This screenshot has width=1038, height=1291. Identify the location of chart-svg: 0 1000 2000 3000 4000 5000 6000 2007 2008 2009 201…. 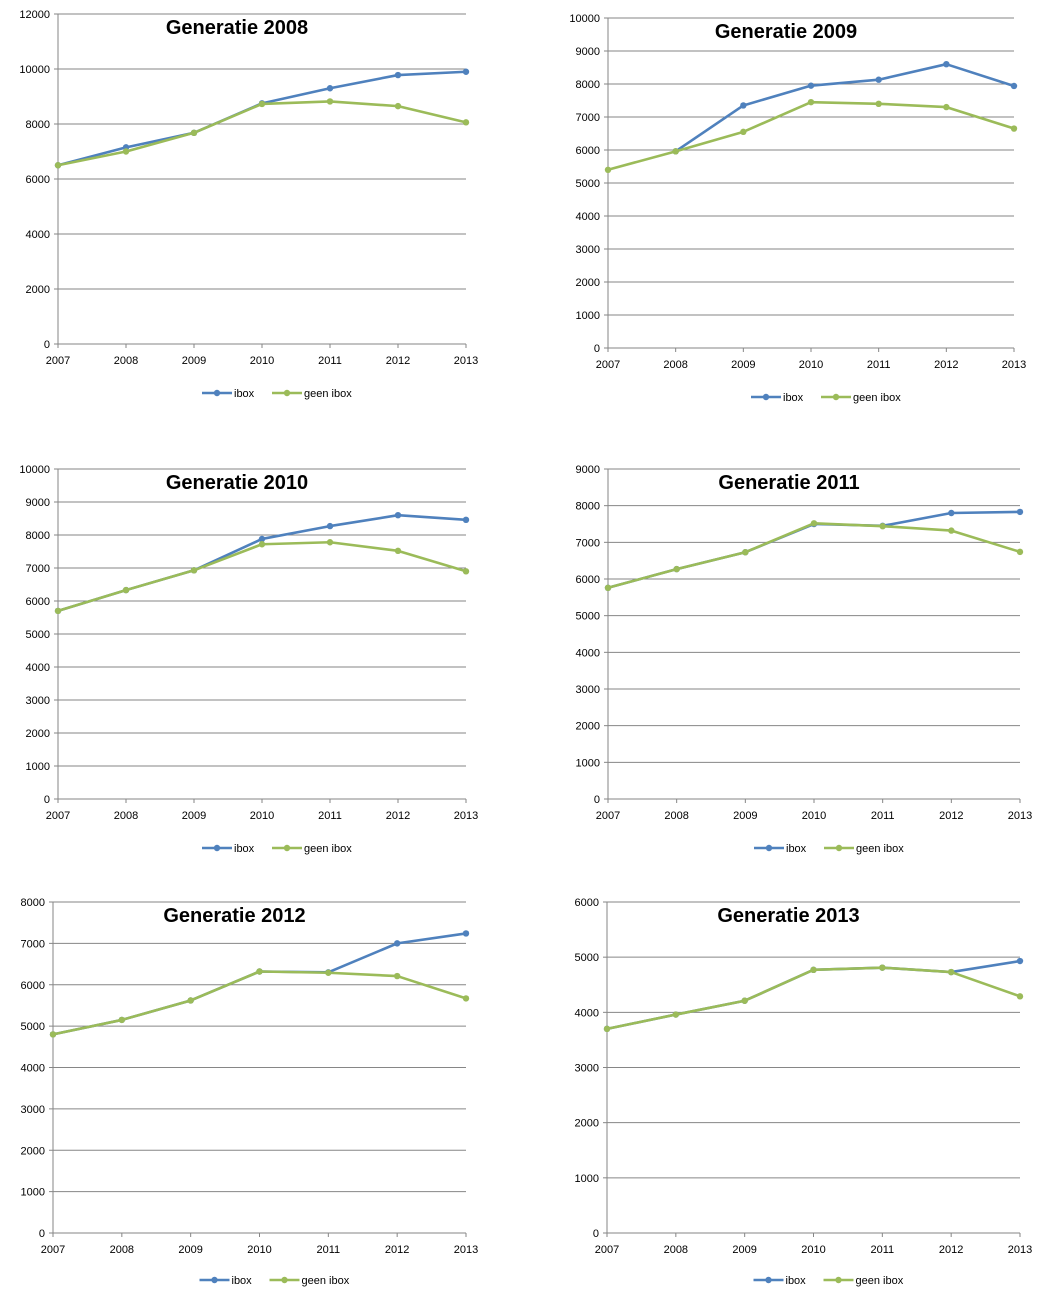
(804, 1092).